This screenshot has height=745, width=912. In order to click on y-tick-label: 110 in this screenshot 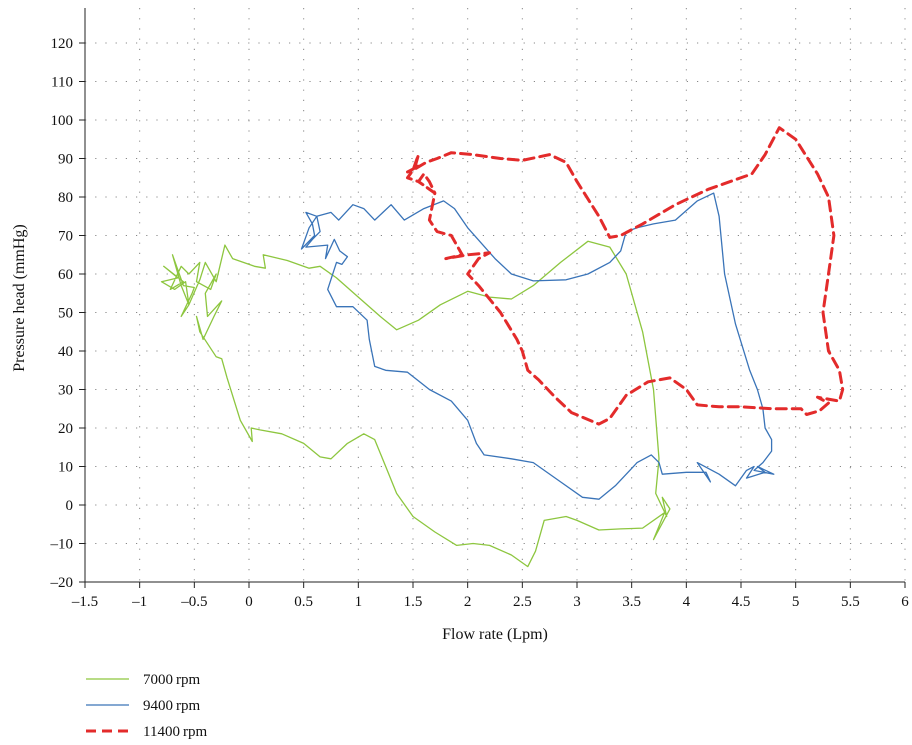, I will do `click(62, 83)`.